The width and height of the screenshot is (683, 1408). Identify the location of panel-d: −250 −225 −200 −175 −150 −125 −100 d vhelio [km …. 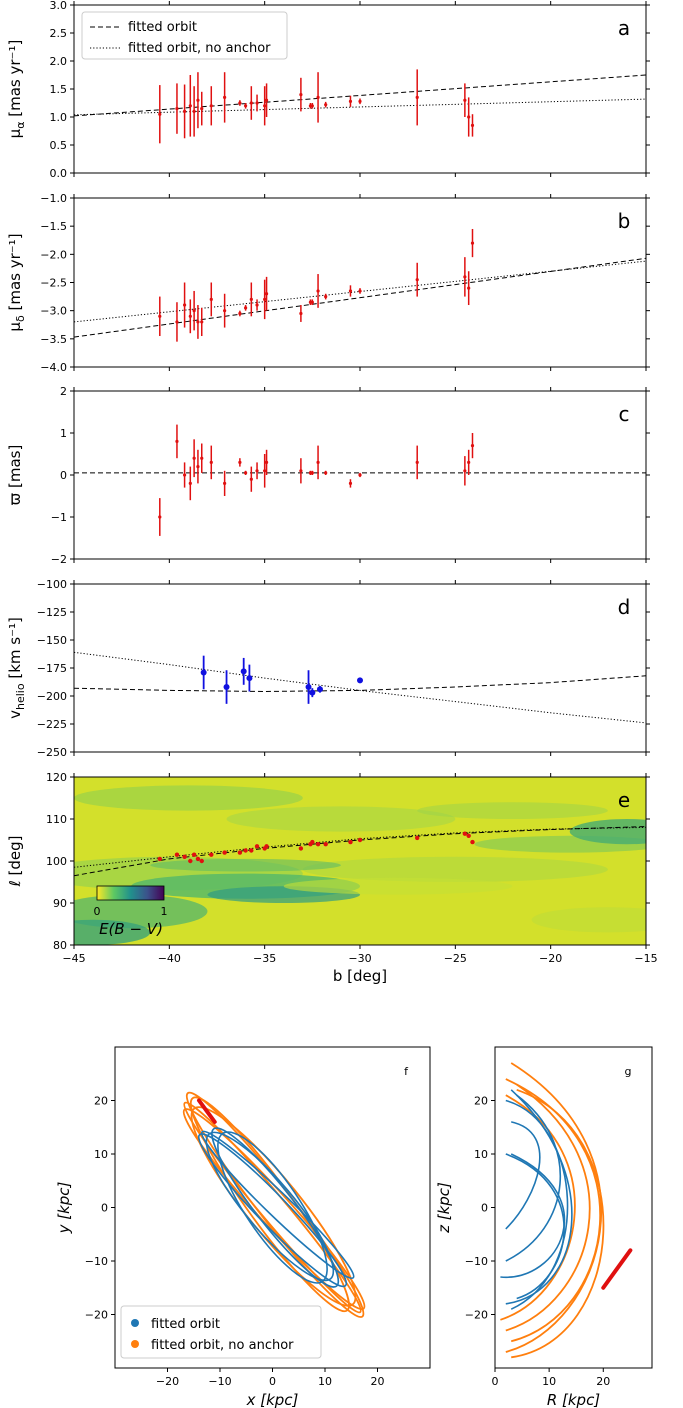
(328, 668).